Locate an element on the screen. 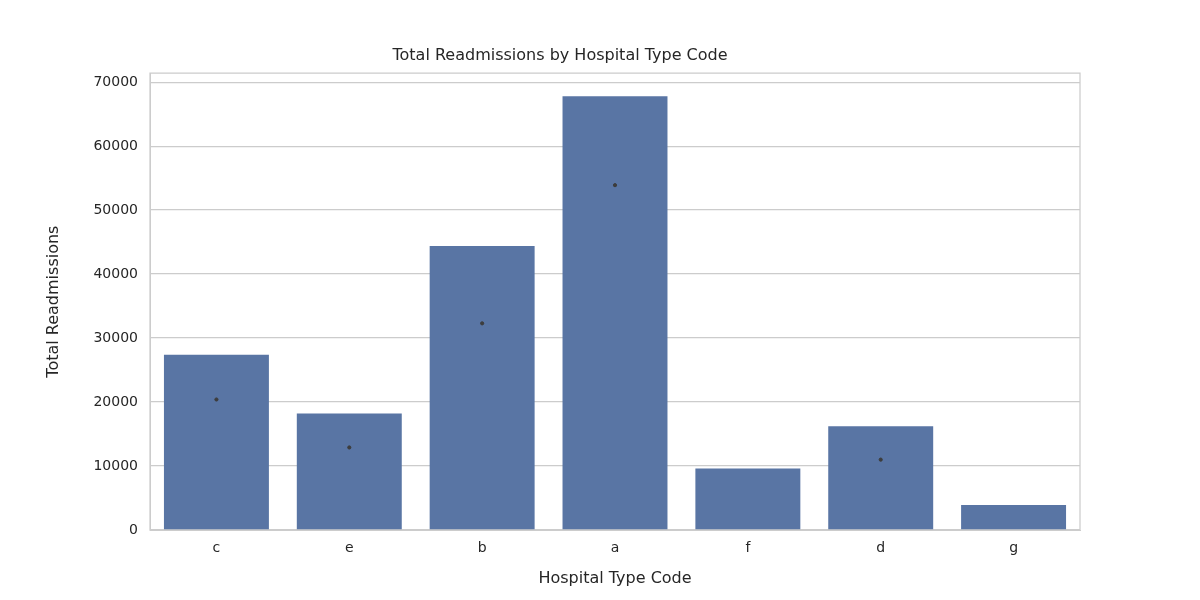 Image resolution: width=1200 pixels, height=600 pixels. y-tick-label: 50000 is located at coordinates (115, 208).